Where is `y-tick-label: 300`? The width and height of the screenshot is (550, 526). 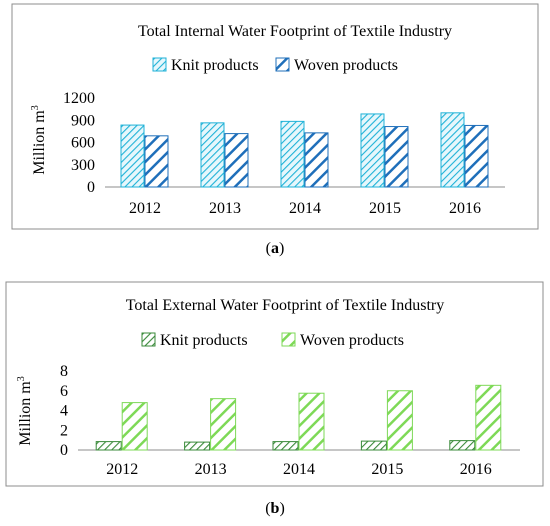 y-tick-label: 300 is located at coordinates (83, 165).